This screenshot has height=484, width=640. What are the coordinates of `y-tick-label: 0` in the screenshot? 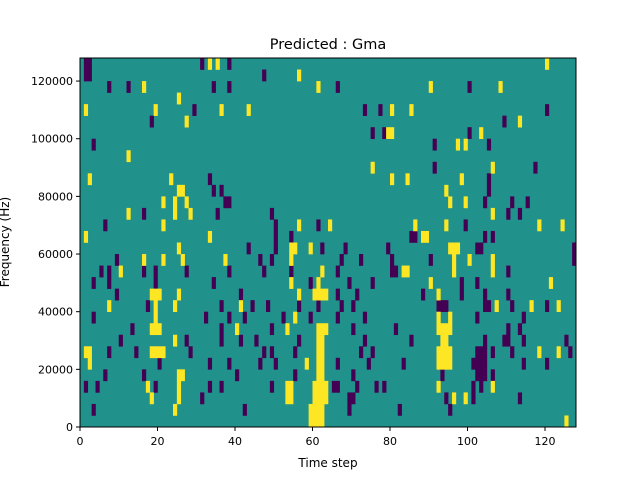 It's located at (69, 427).